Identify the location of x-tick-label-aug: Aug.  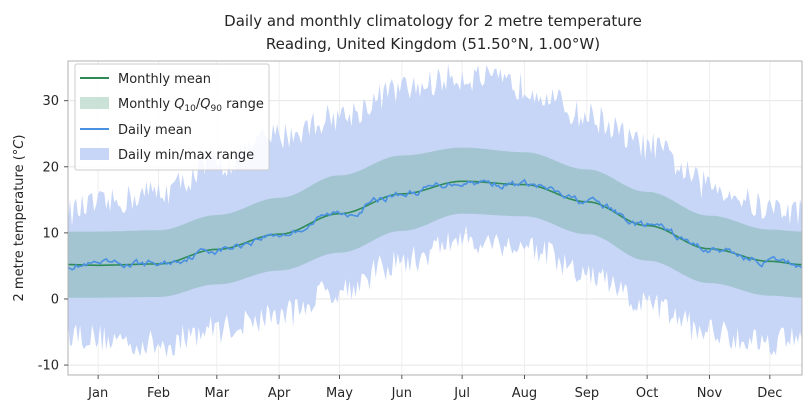
(524, 393).